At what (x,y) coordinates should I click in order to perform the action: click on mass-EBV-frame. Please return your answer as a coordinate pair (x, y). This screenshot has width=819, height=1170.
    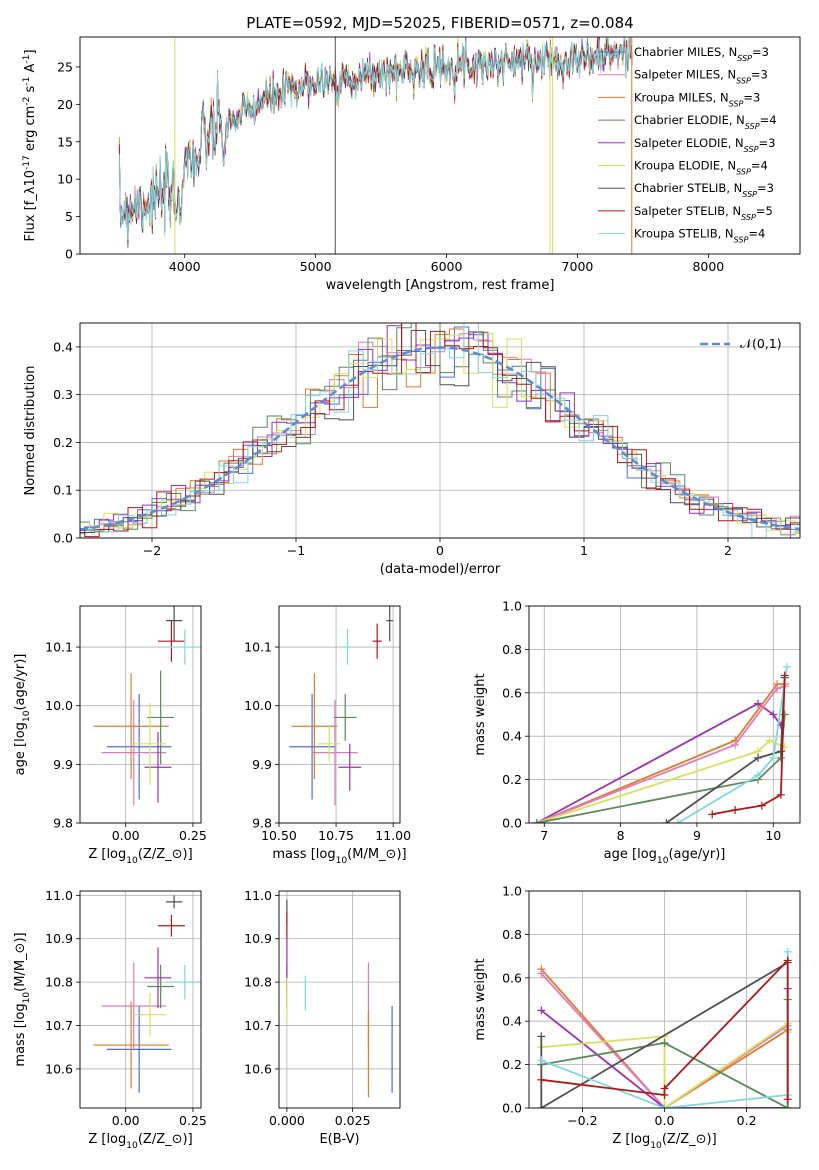
    Looking at the image, I should click on (339, 999).